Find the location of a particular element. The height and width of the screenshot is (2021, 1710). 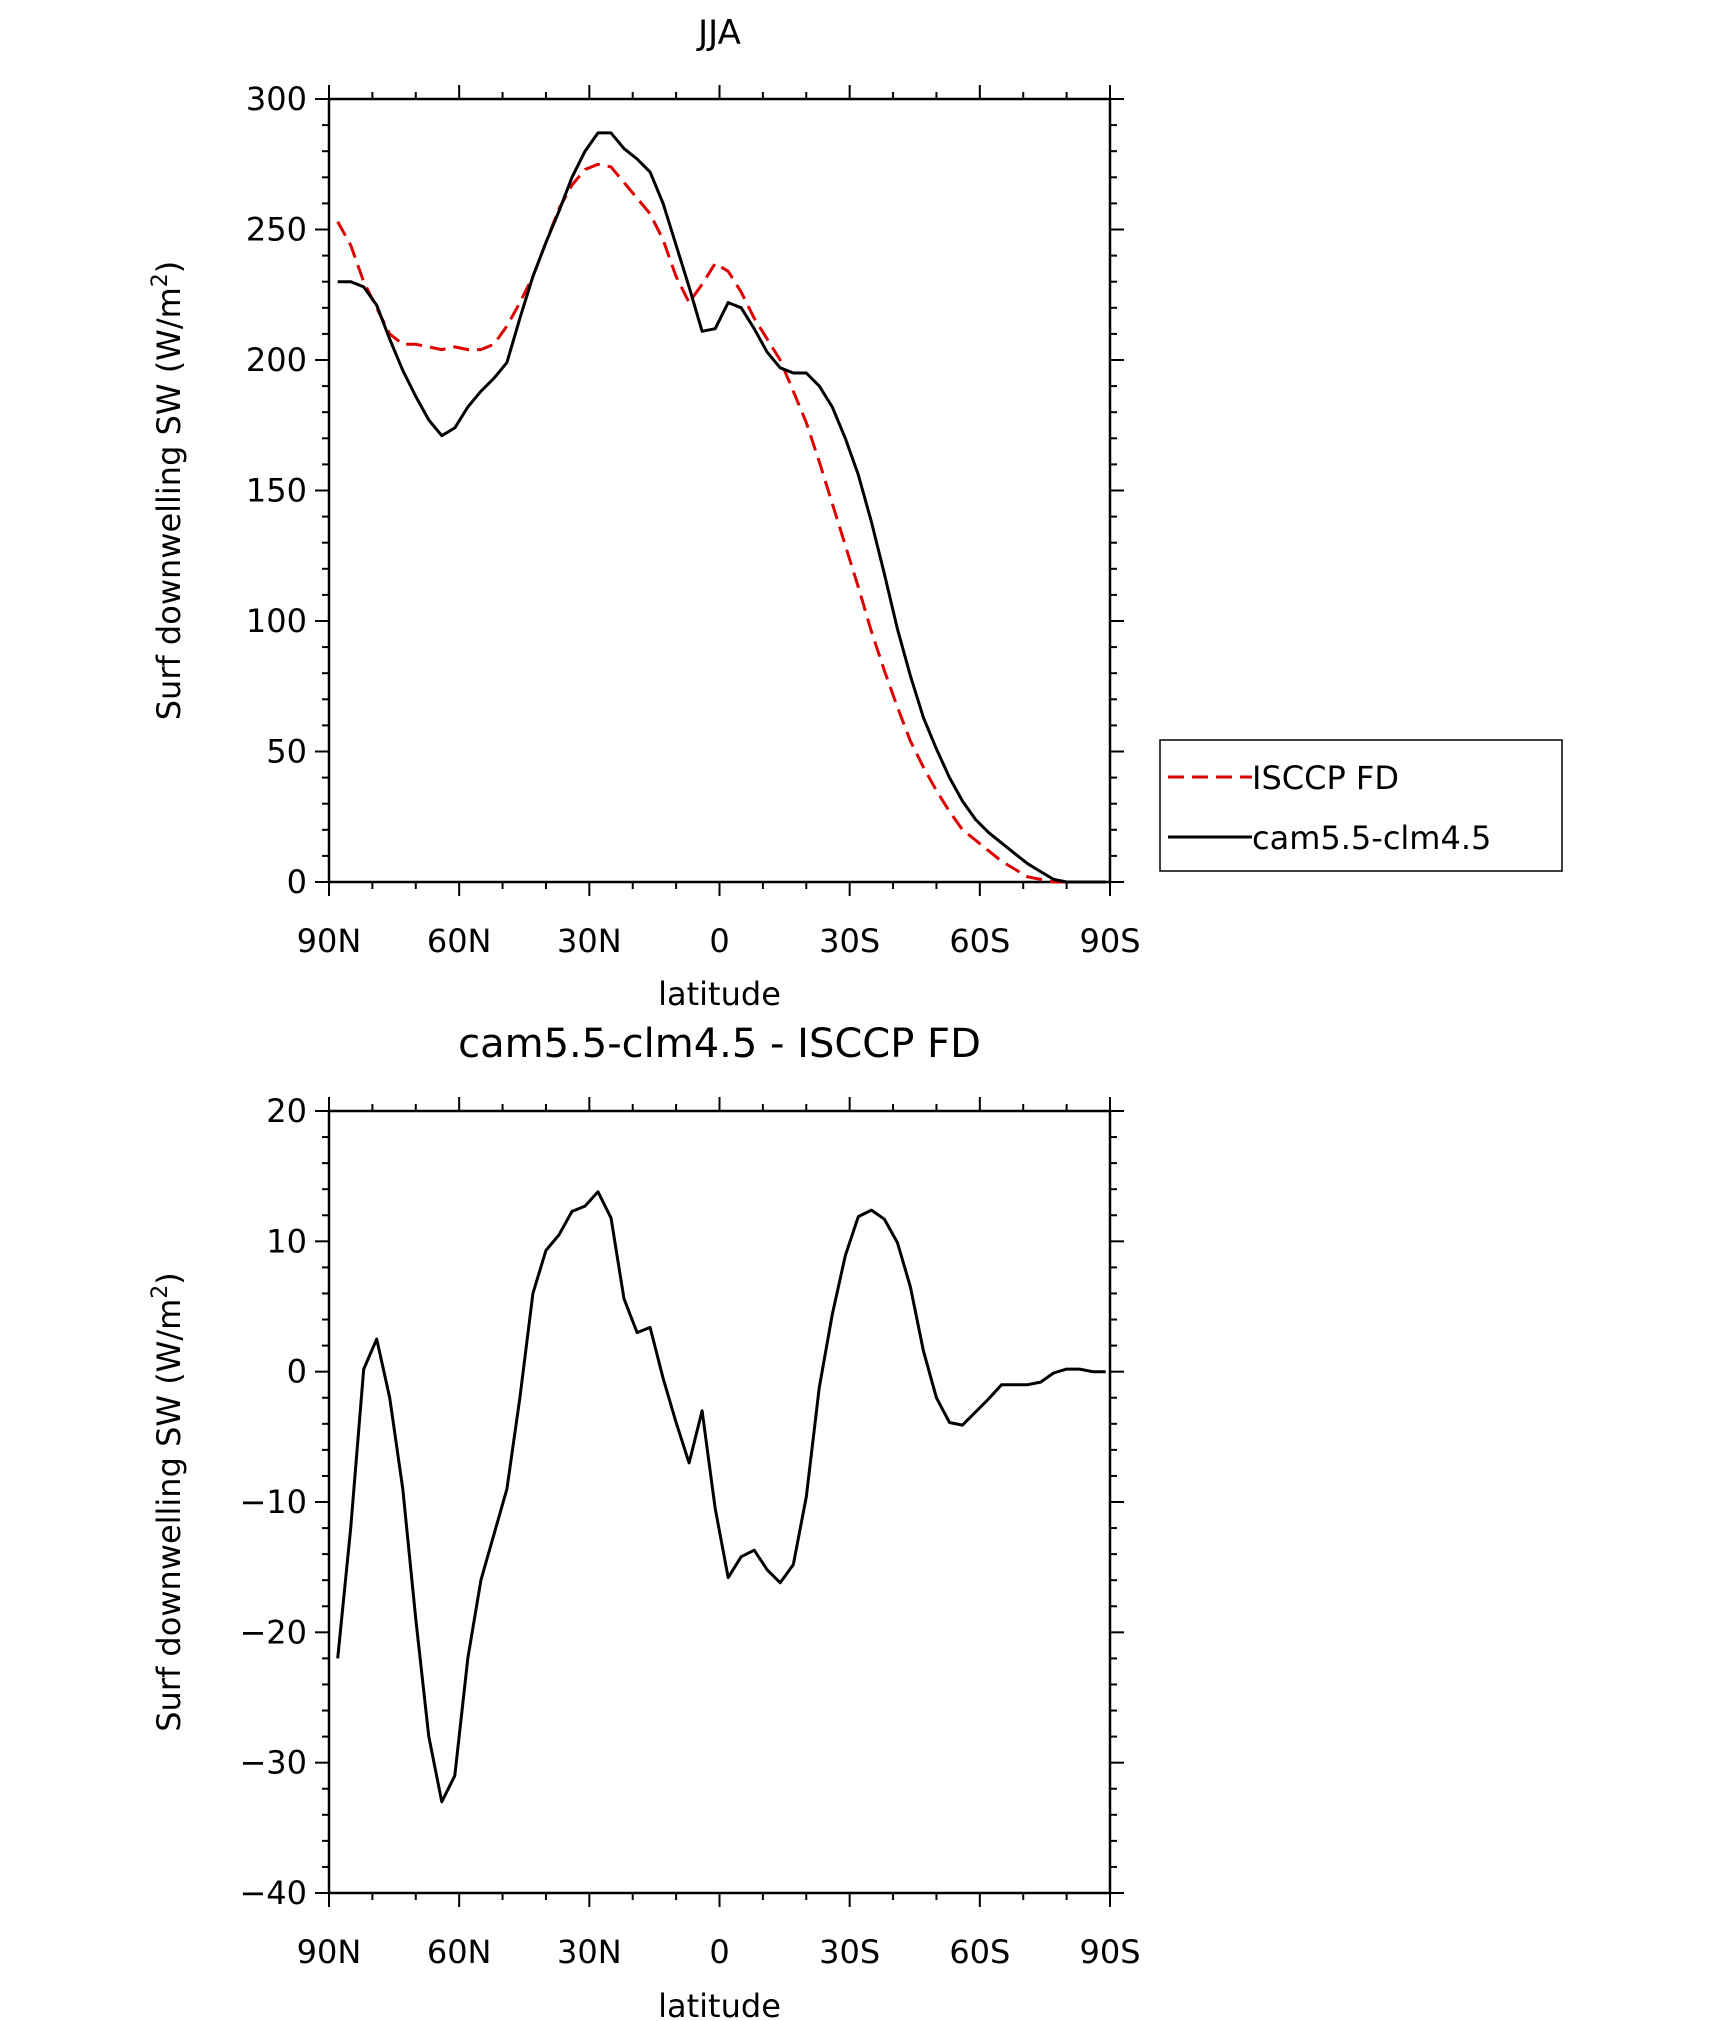

chart-title: cam5.5-clm4.5 - ISCCP FD is located at coordinates (719, 1044).